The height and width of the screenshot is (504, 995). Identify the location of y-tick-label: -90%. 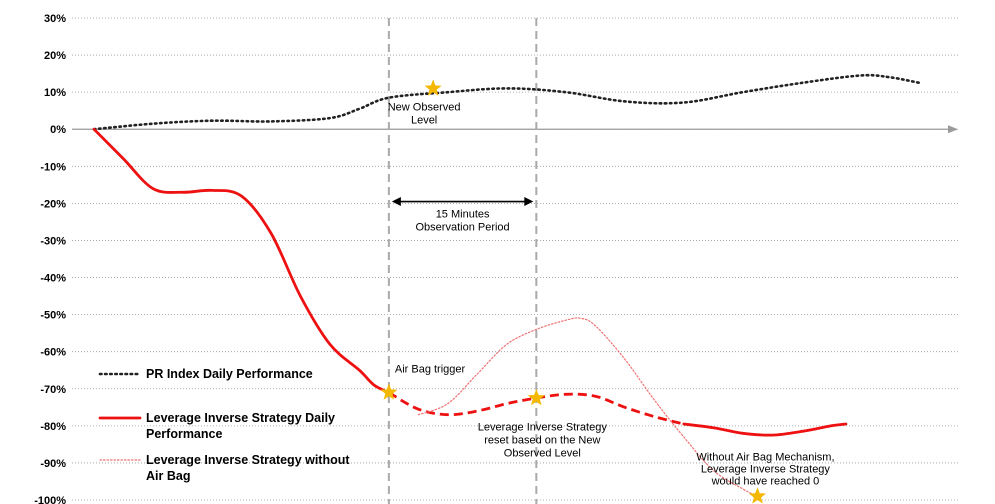
(53, 464).